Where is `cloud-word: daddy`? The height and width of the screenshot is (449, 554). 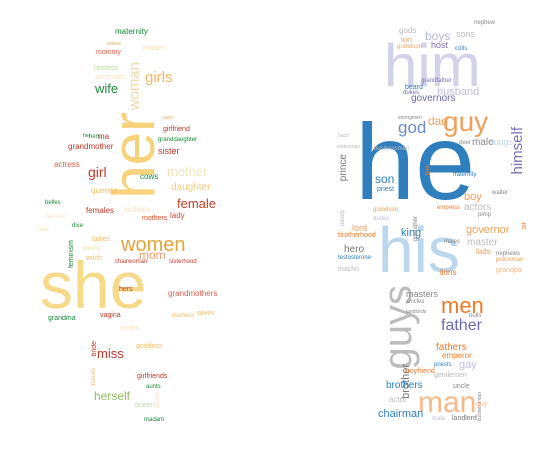 cloud-word: daddy is located at coordinates (343, 218).